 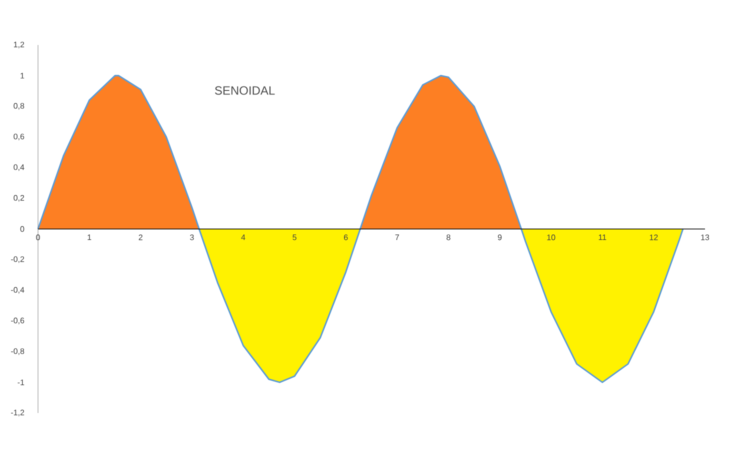 I want to click on x-tick-label: 3, so click(x=192, y=237).